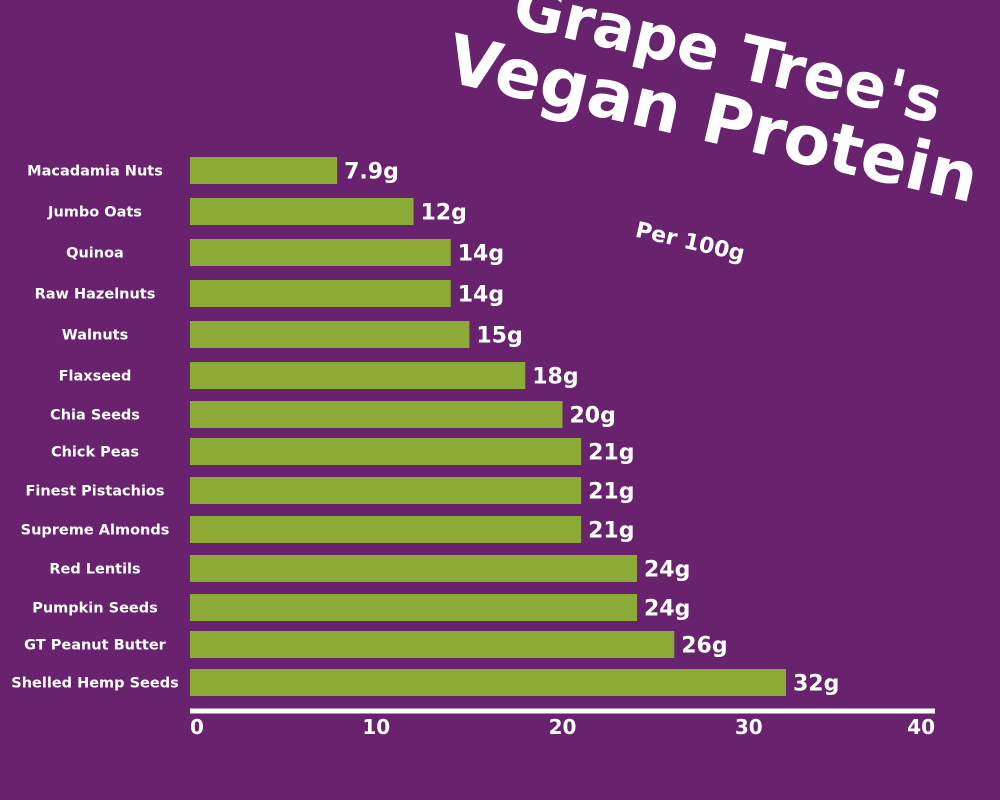 This screenshot has height=800, width=1000. Describe the element at coordinates (749, 727) in the screenshot. I see `x-tick-label: 30` at that location.